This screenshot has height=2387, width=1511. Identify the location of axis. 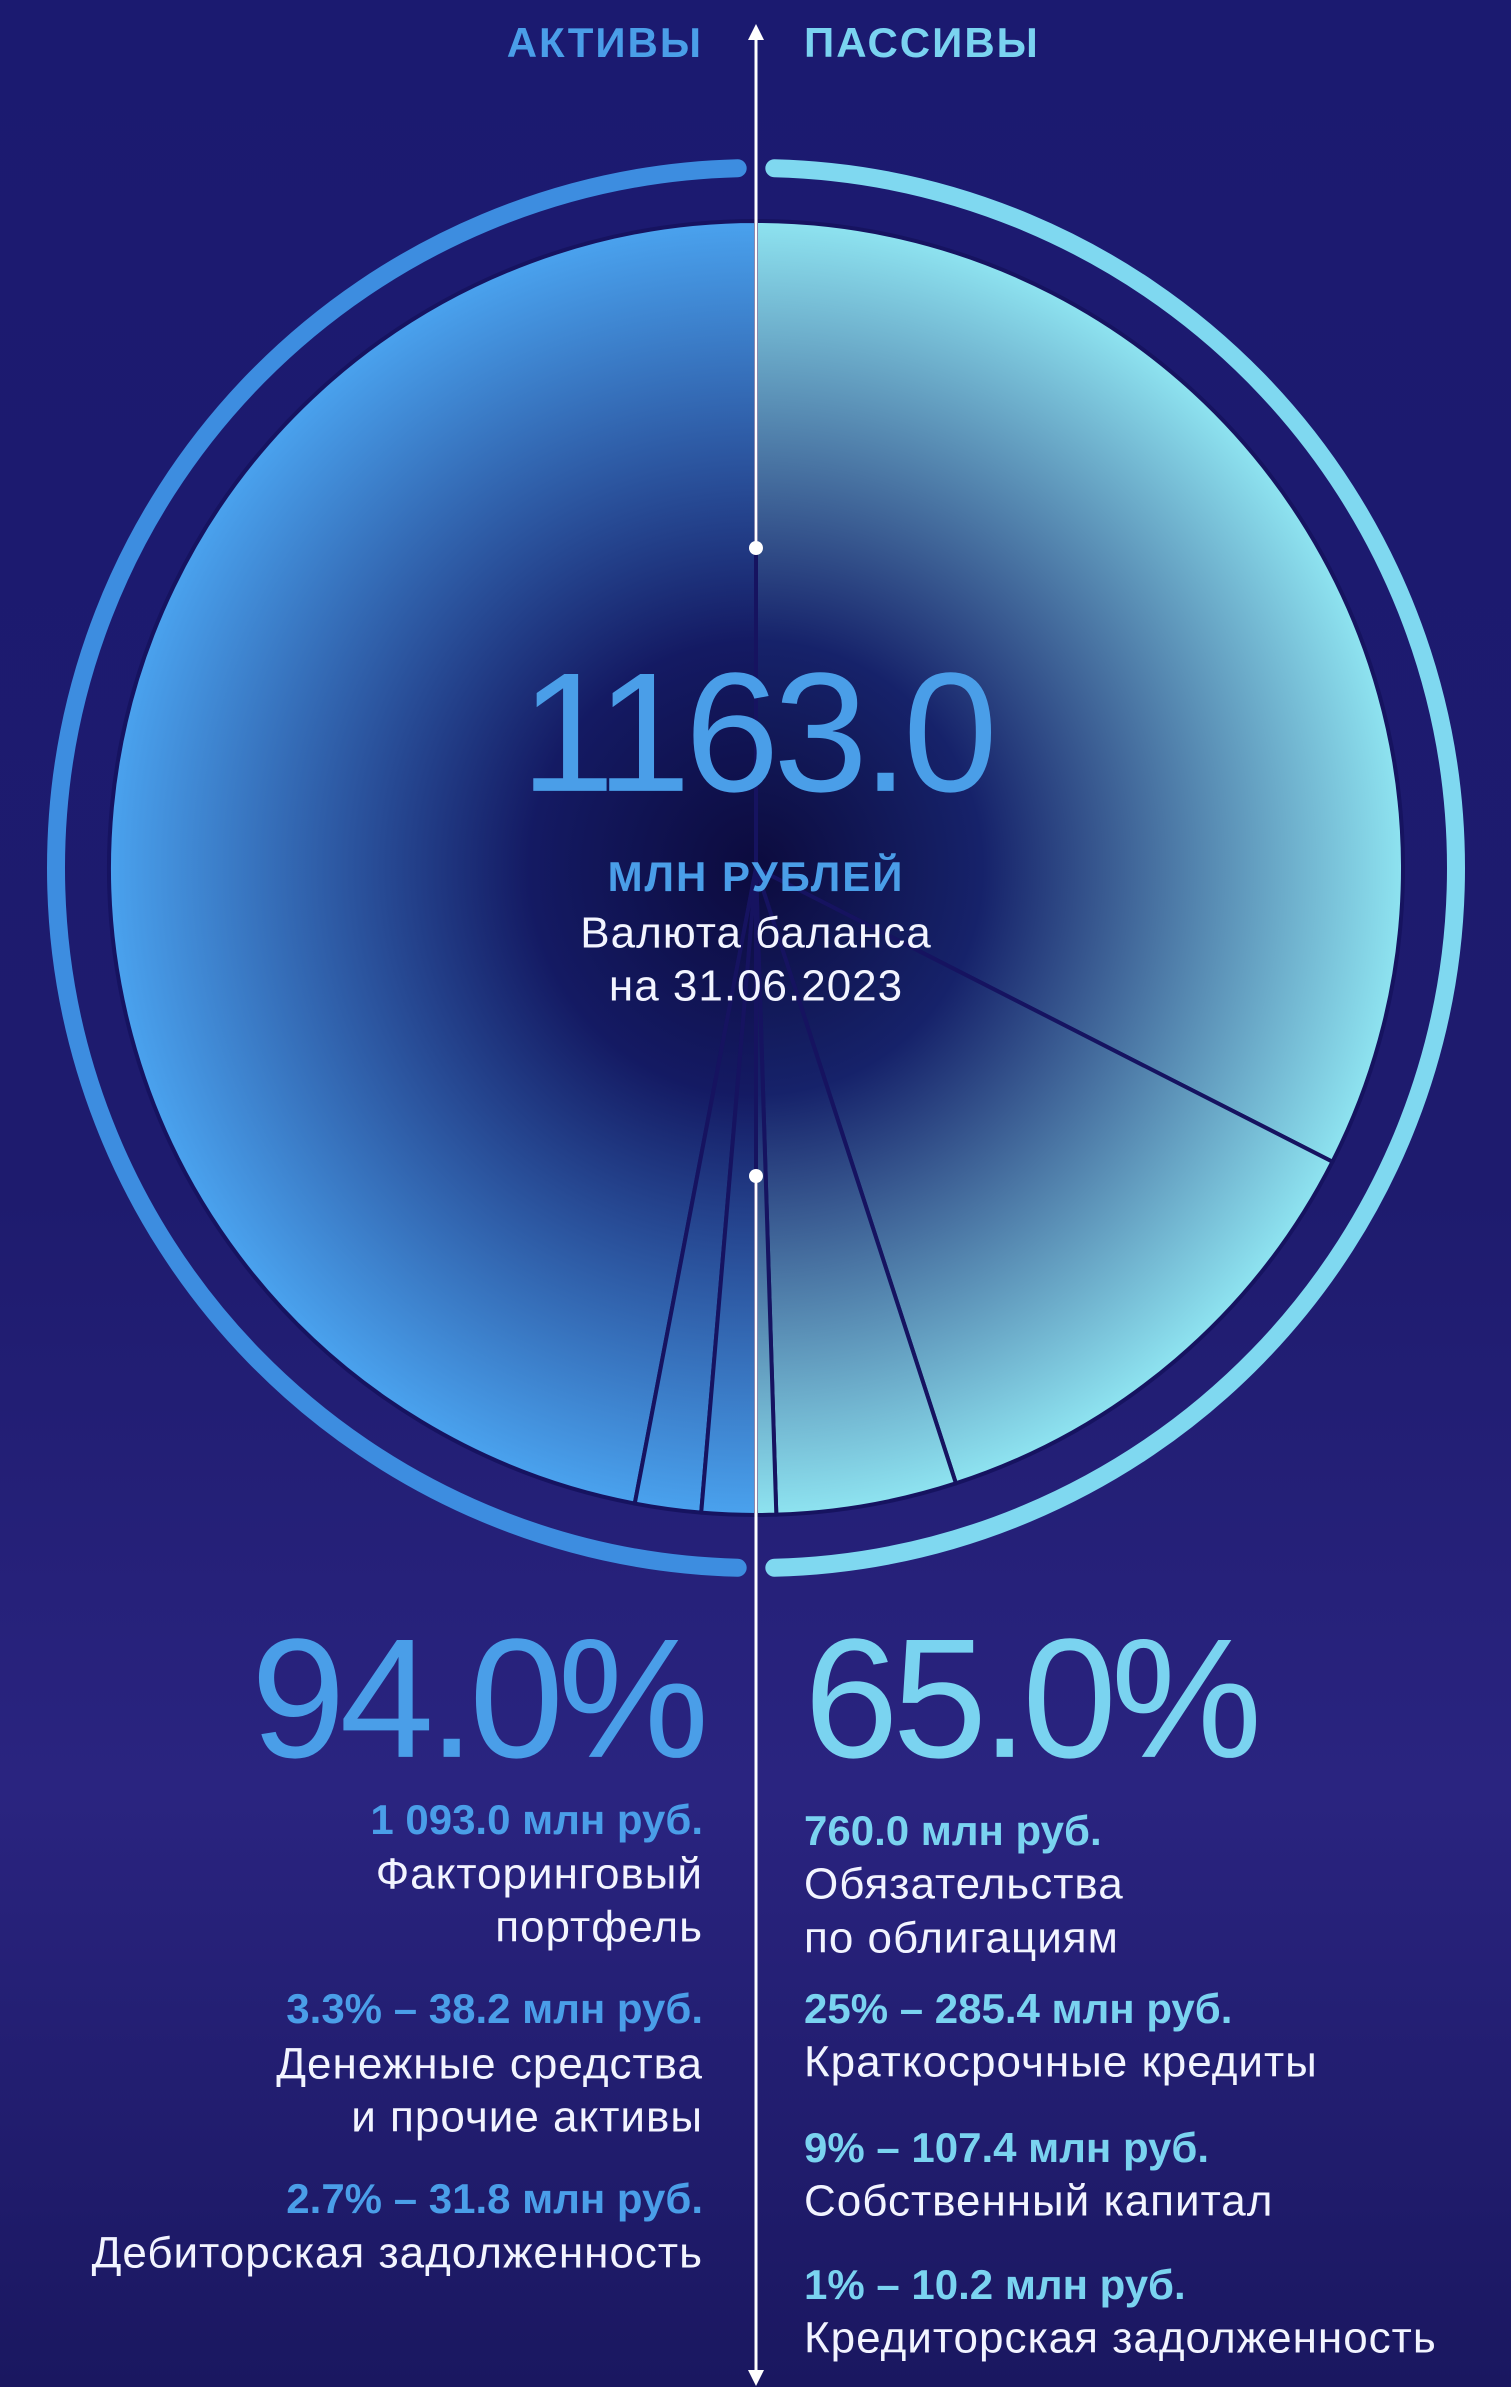
(756, 1205).